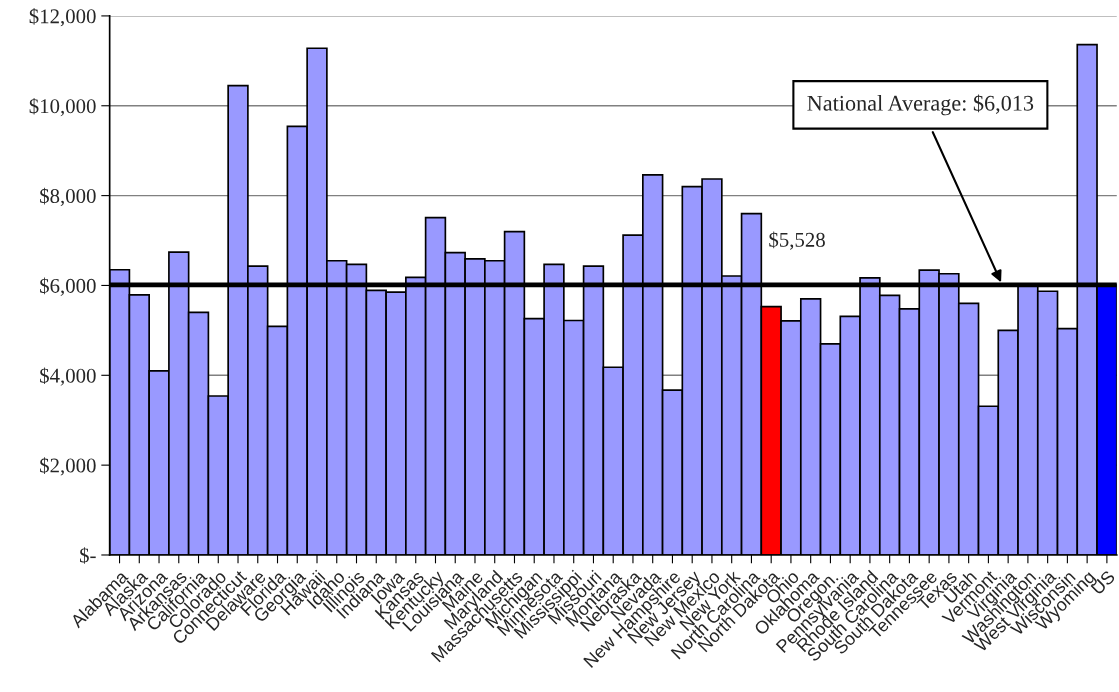  I want to click on y-tick-label: $10,000, so click(62, 107).